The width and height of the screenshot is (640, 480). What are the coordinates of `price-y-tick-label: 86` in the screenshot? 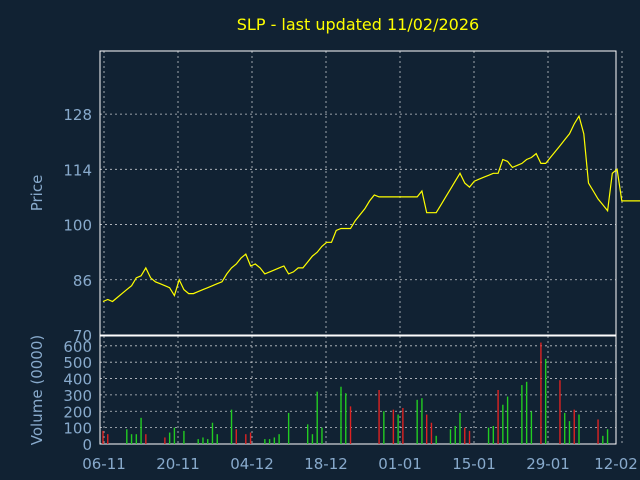 It's located at (82, 281).